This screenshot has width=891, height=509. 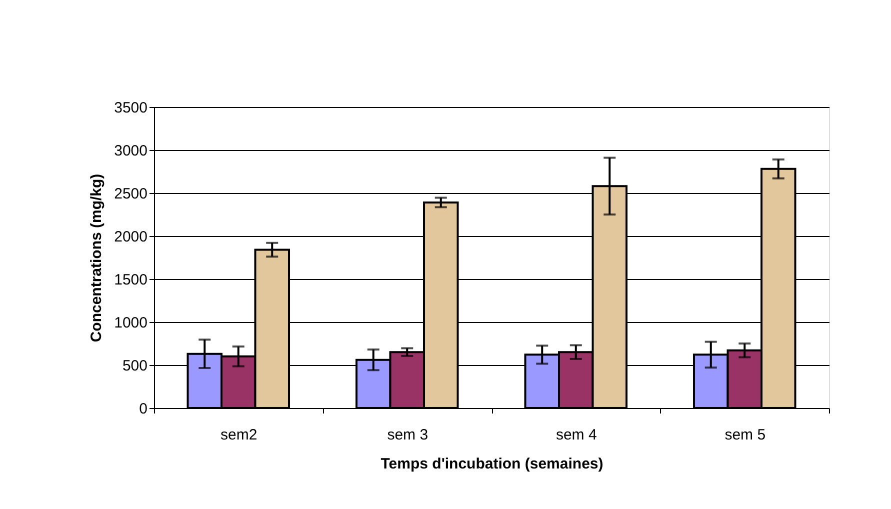 I want to click on y-tick-label: 3500, so click(x=131, y=108).